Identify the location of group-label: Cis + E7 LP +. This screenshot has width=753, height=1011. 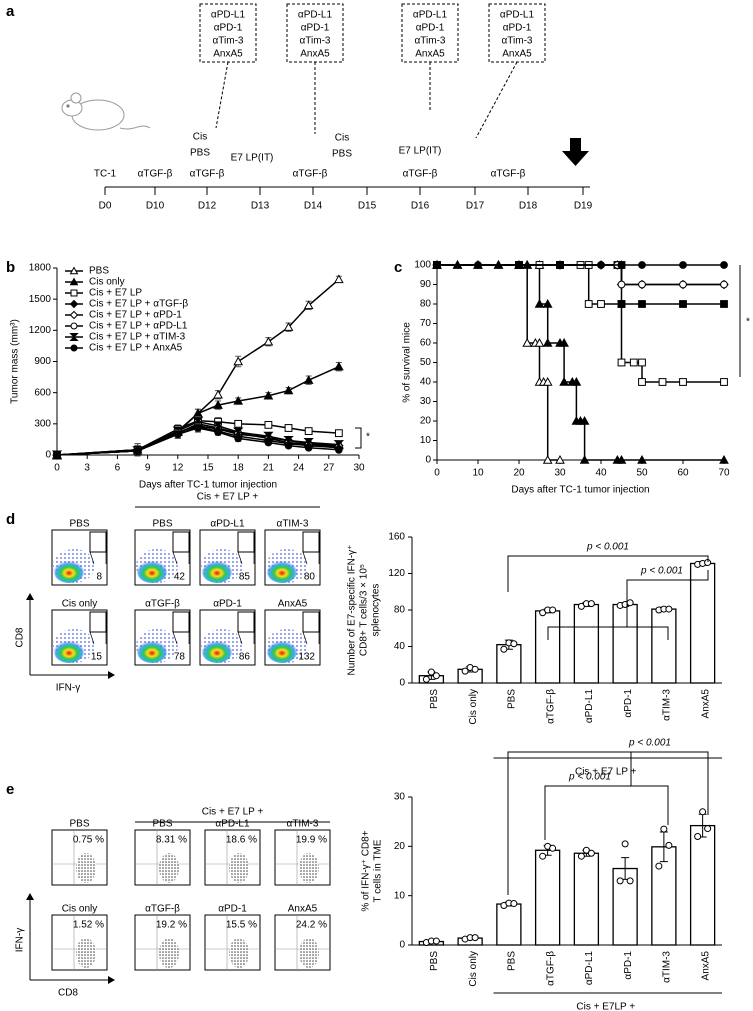
(606, 772).